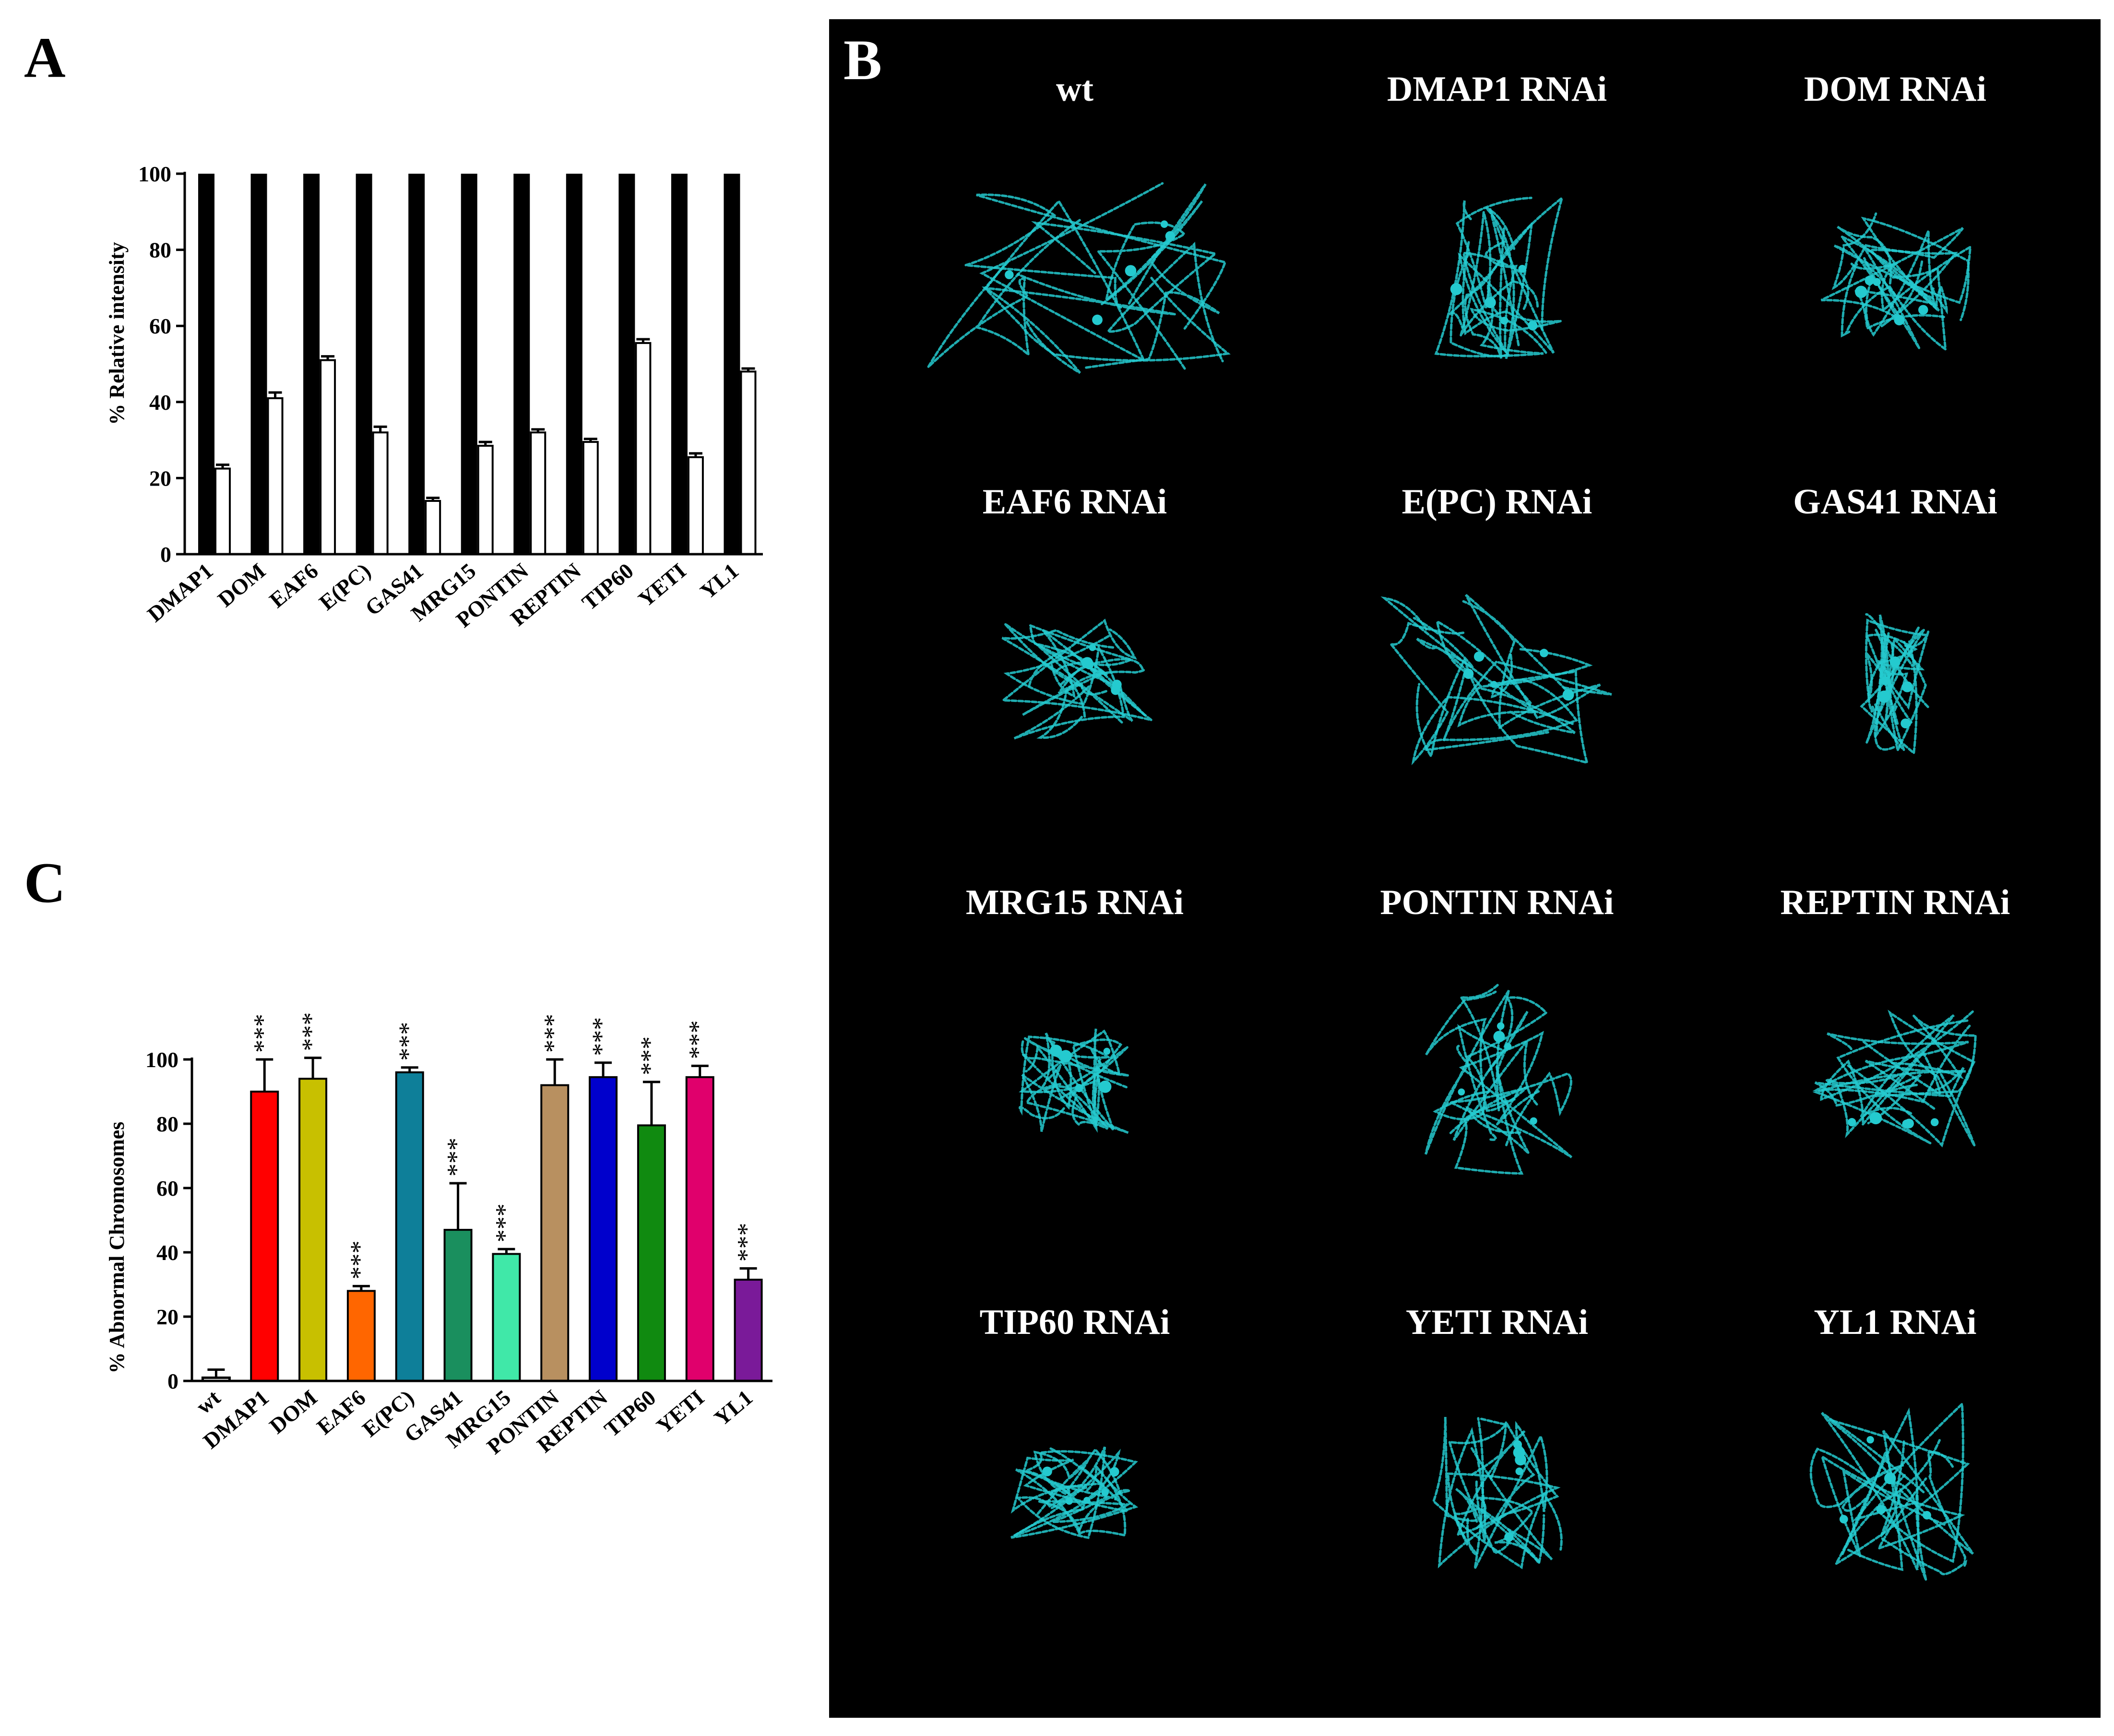 Image resolution: width=2114 pixels, height=1736 pixels. What do you see at coordinates (1075, 502) in the screenshot?
I see `micrograph-label: EAF6 RNAi` at bounding box center [1075, 502].